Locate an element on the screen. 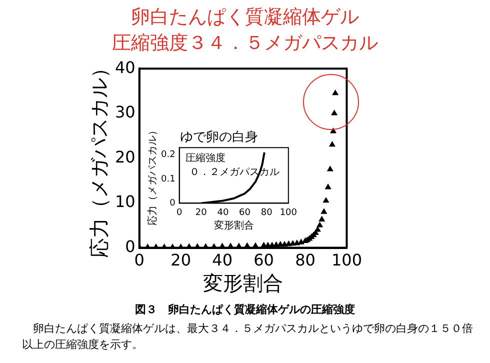 This screenshot has height=363, width=490. x-tick-label: 20 is located at coordinates (201, 213).